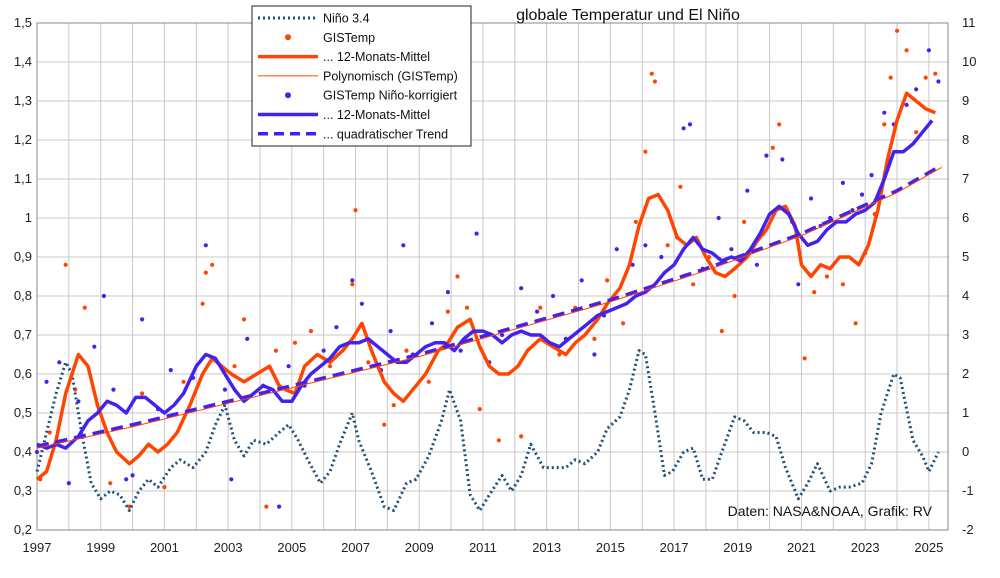 This screenshot has height=578, width=1000. What do you see at coordinates (355, 547) in the screenshot?
I see `x-tick: 2007` at bounding box center [355, 547].